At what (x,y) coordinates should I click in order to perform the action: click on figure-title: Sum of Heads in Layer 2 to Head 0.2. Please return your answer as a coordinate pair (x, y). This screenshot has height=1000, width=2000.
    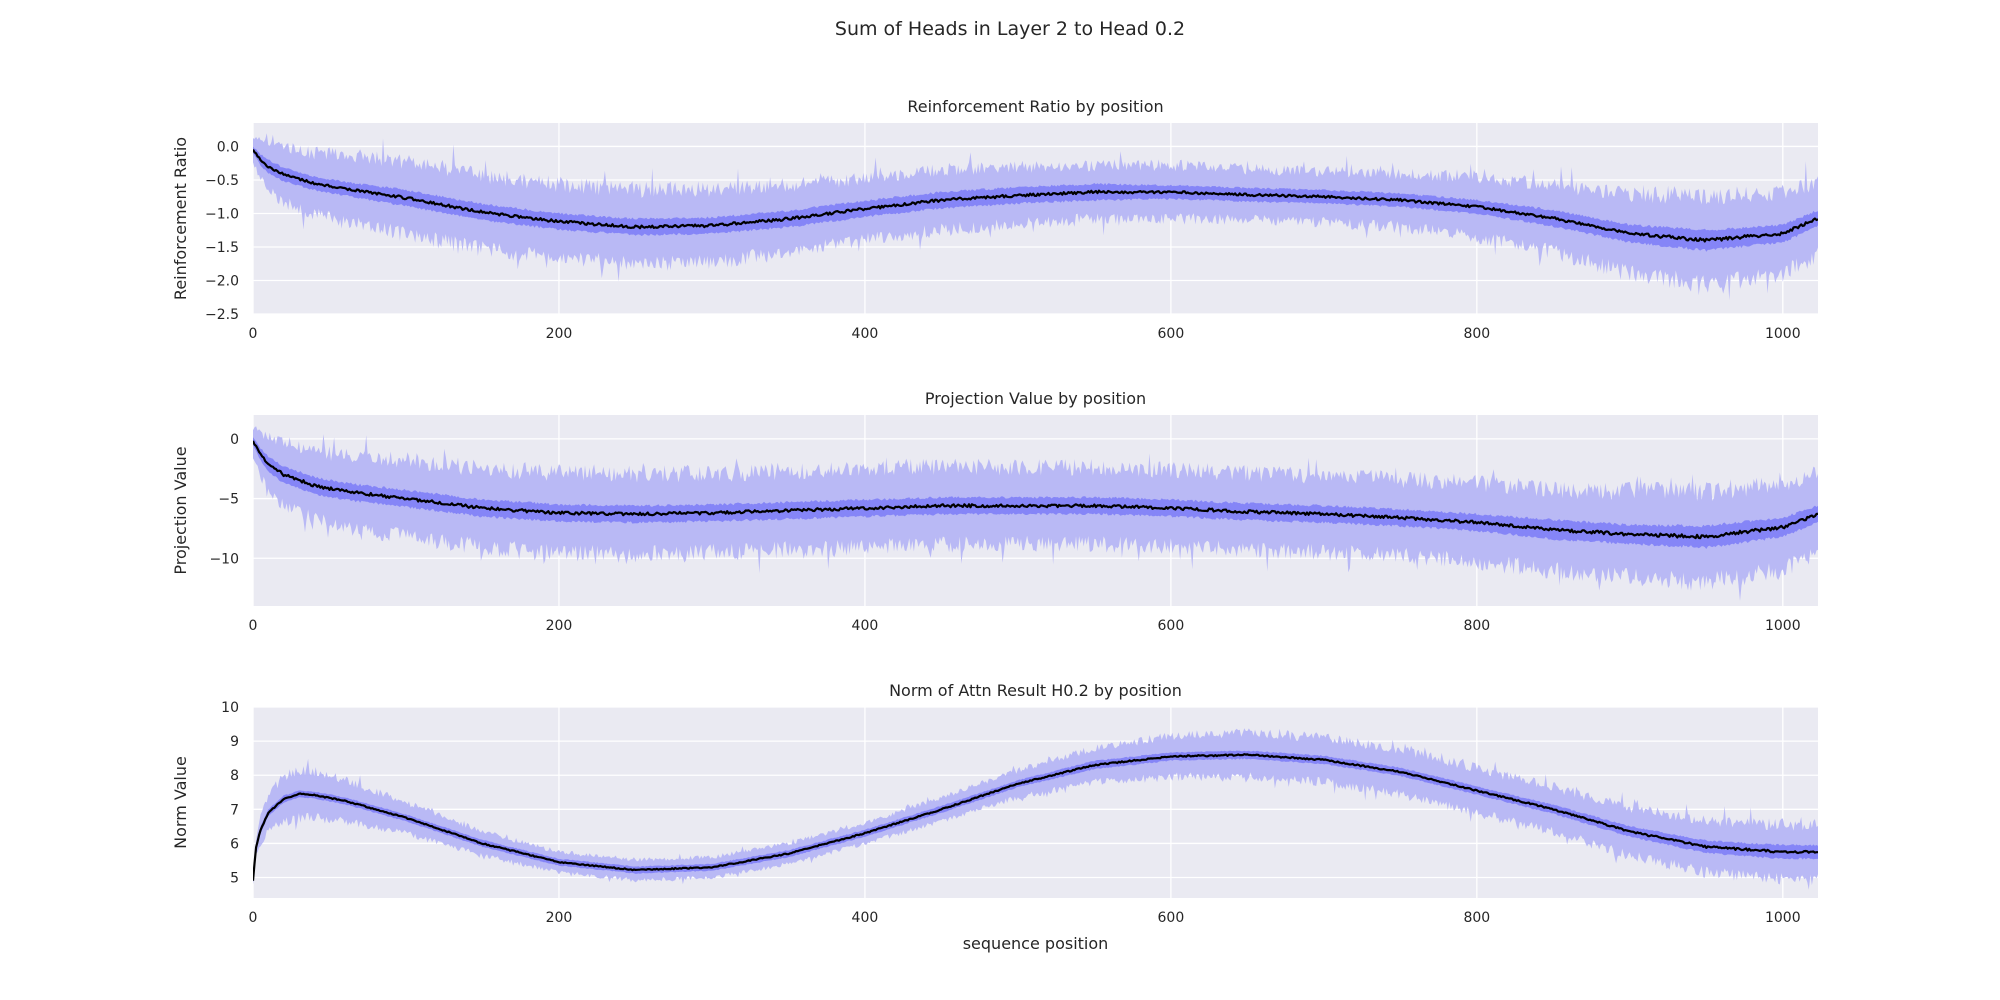
    Looking at the image, I should click on (1010, 29).